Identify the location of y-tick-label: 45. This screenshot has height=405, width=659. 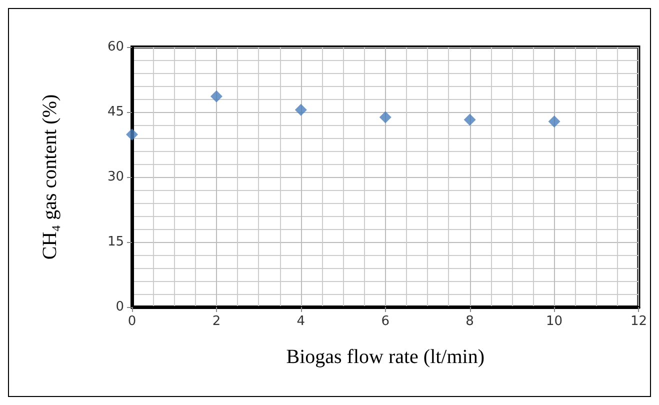
(115, 112).